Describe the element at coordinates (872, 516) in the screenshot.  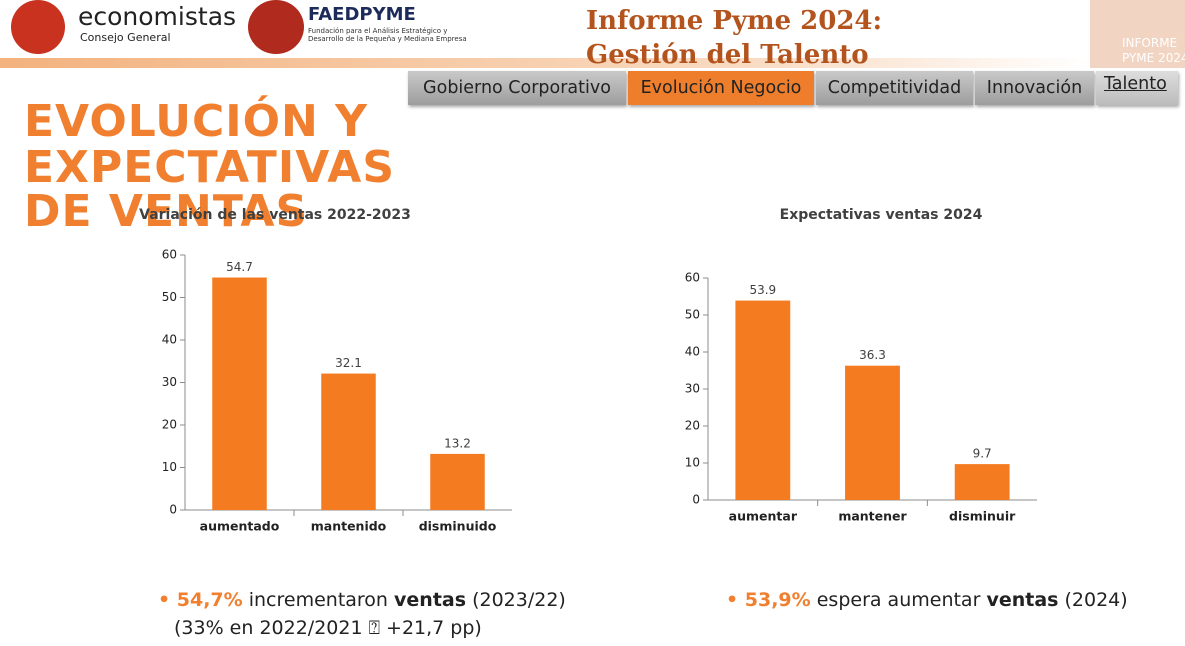
I see `x-tick-label: mantener` at that location.